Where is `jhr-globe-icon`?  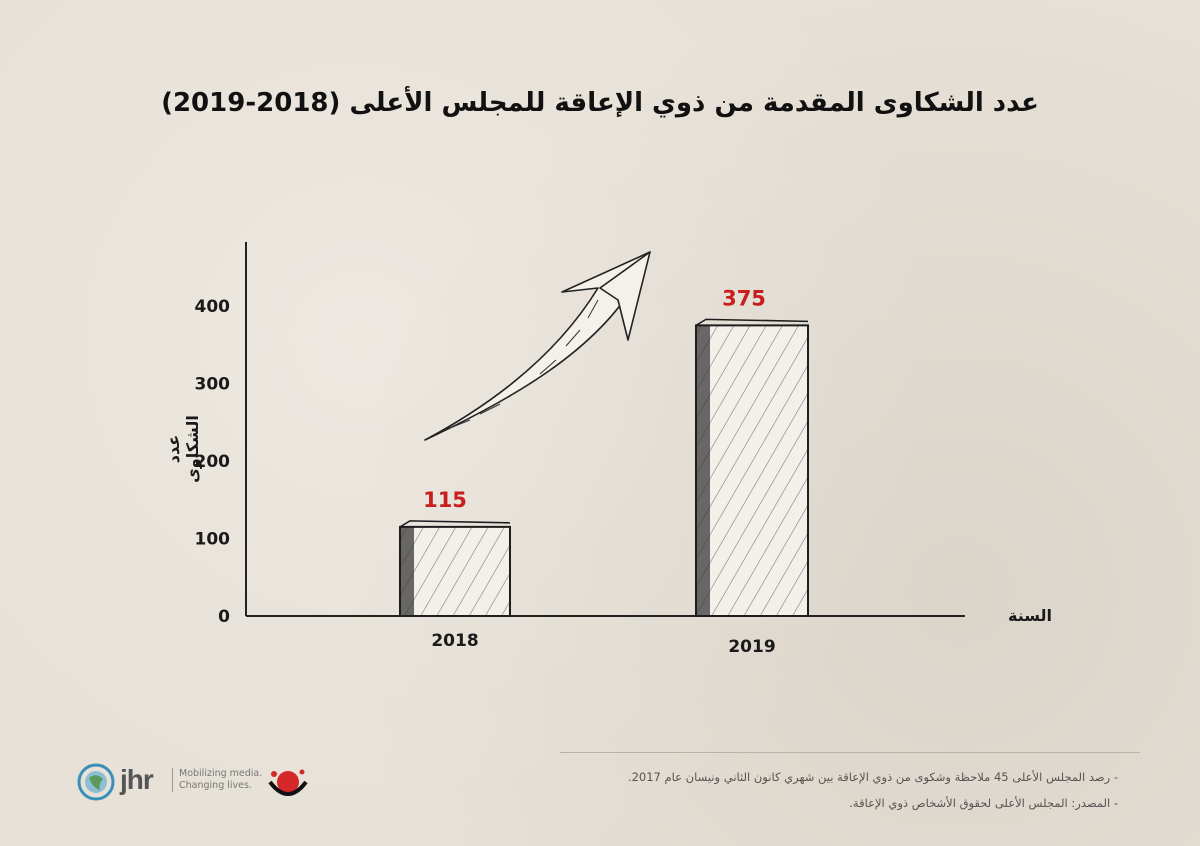
jhr-globe-icon is located at coordinates (96, 782).